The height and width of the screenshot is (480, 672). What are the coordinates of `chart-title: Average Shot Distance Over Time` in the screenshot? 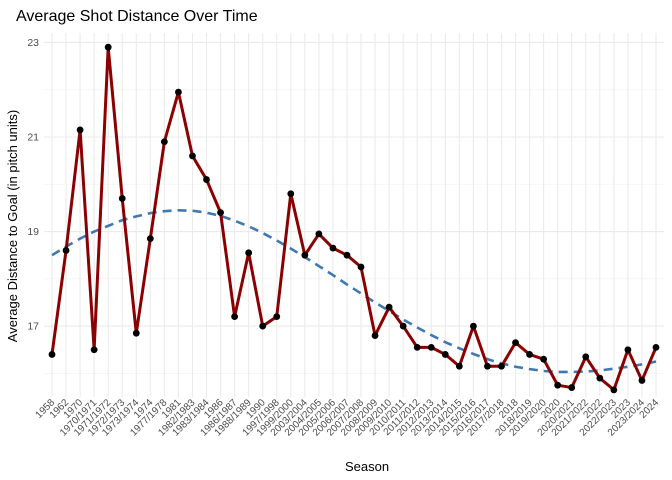 It's located at (137, 16).